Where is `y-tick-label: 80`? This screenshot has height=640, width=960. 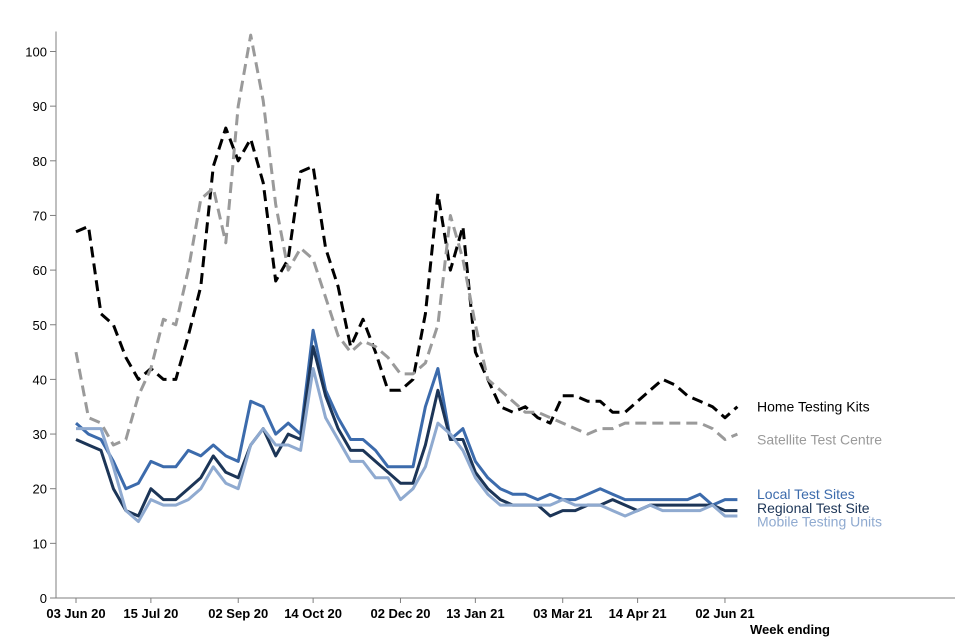
y-tick-label: 80 is located at coordinates (40, 161).